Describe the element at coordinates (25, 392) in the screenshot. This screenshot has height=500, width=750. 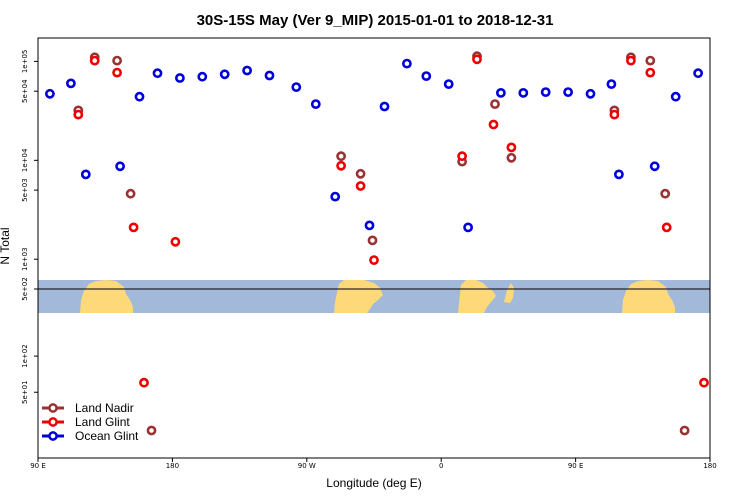
I see `y-tick-label: 5e+01` at that location.